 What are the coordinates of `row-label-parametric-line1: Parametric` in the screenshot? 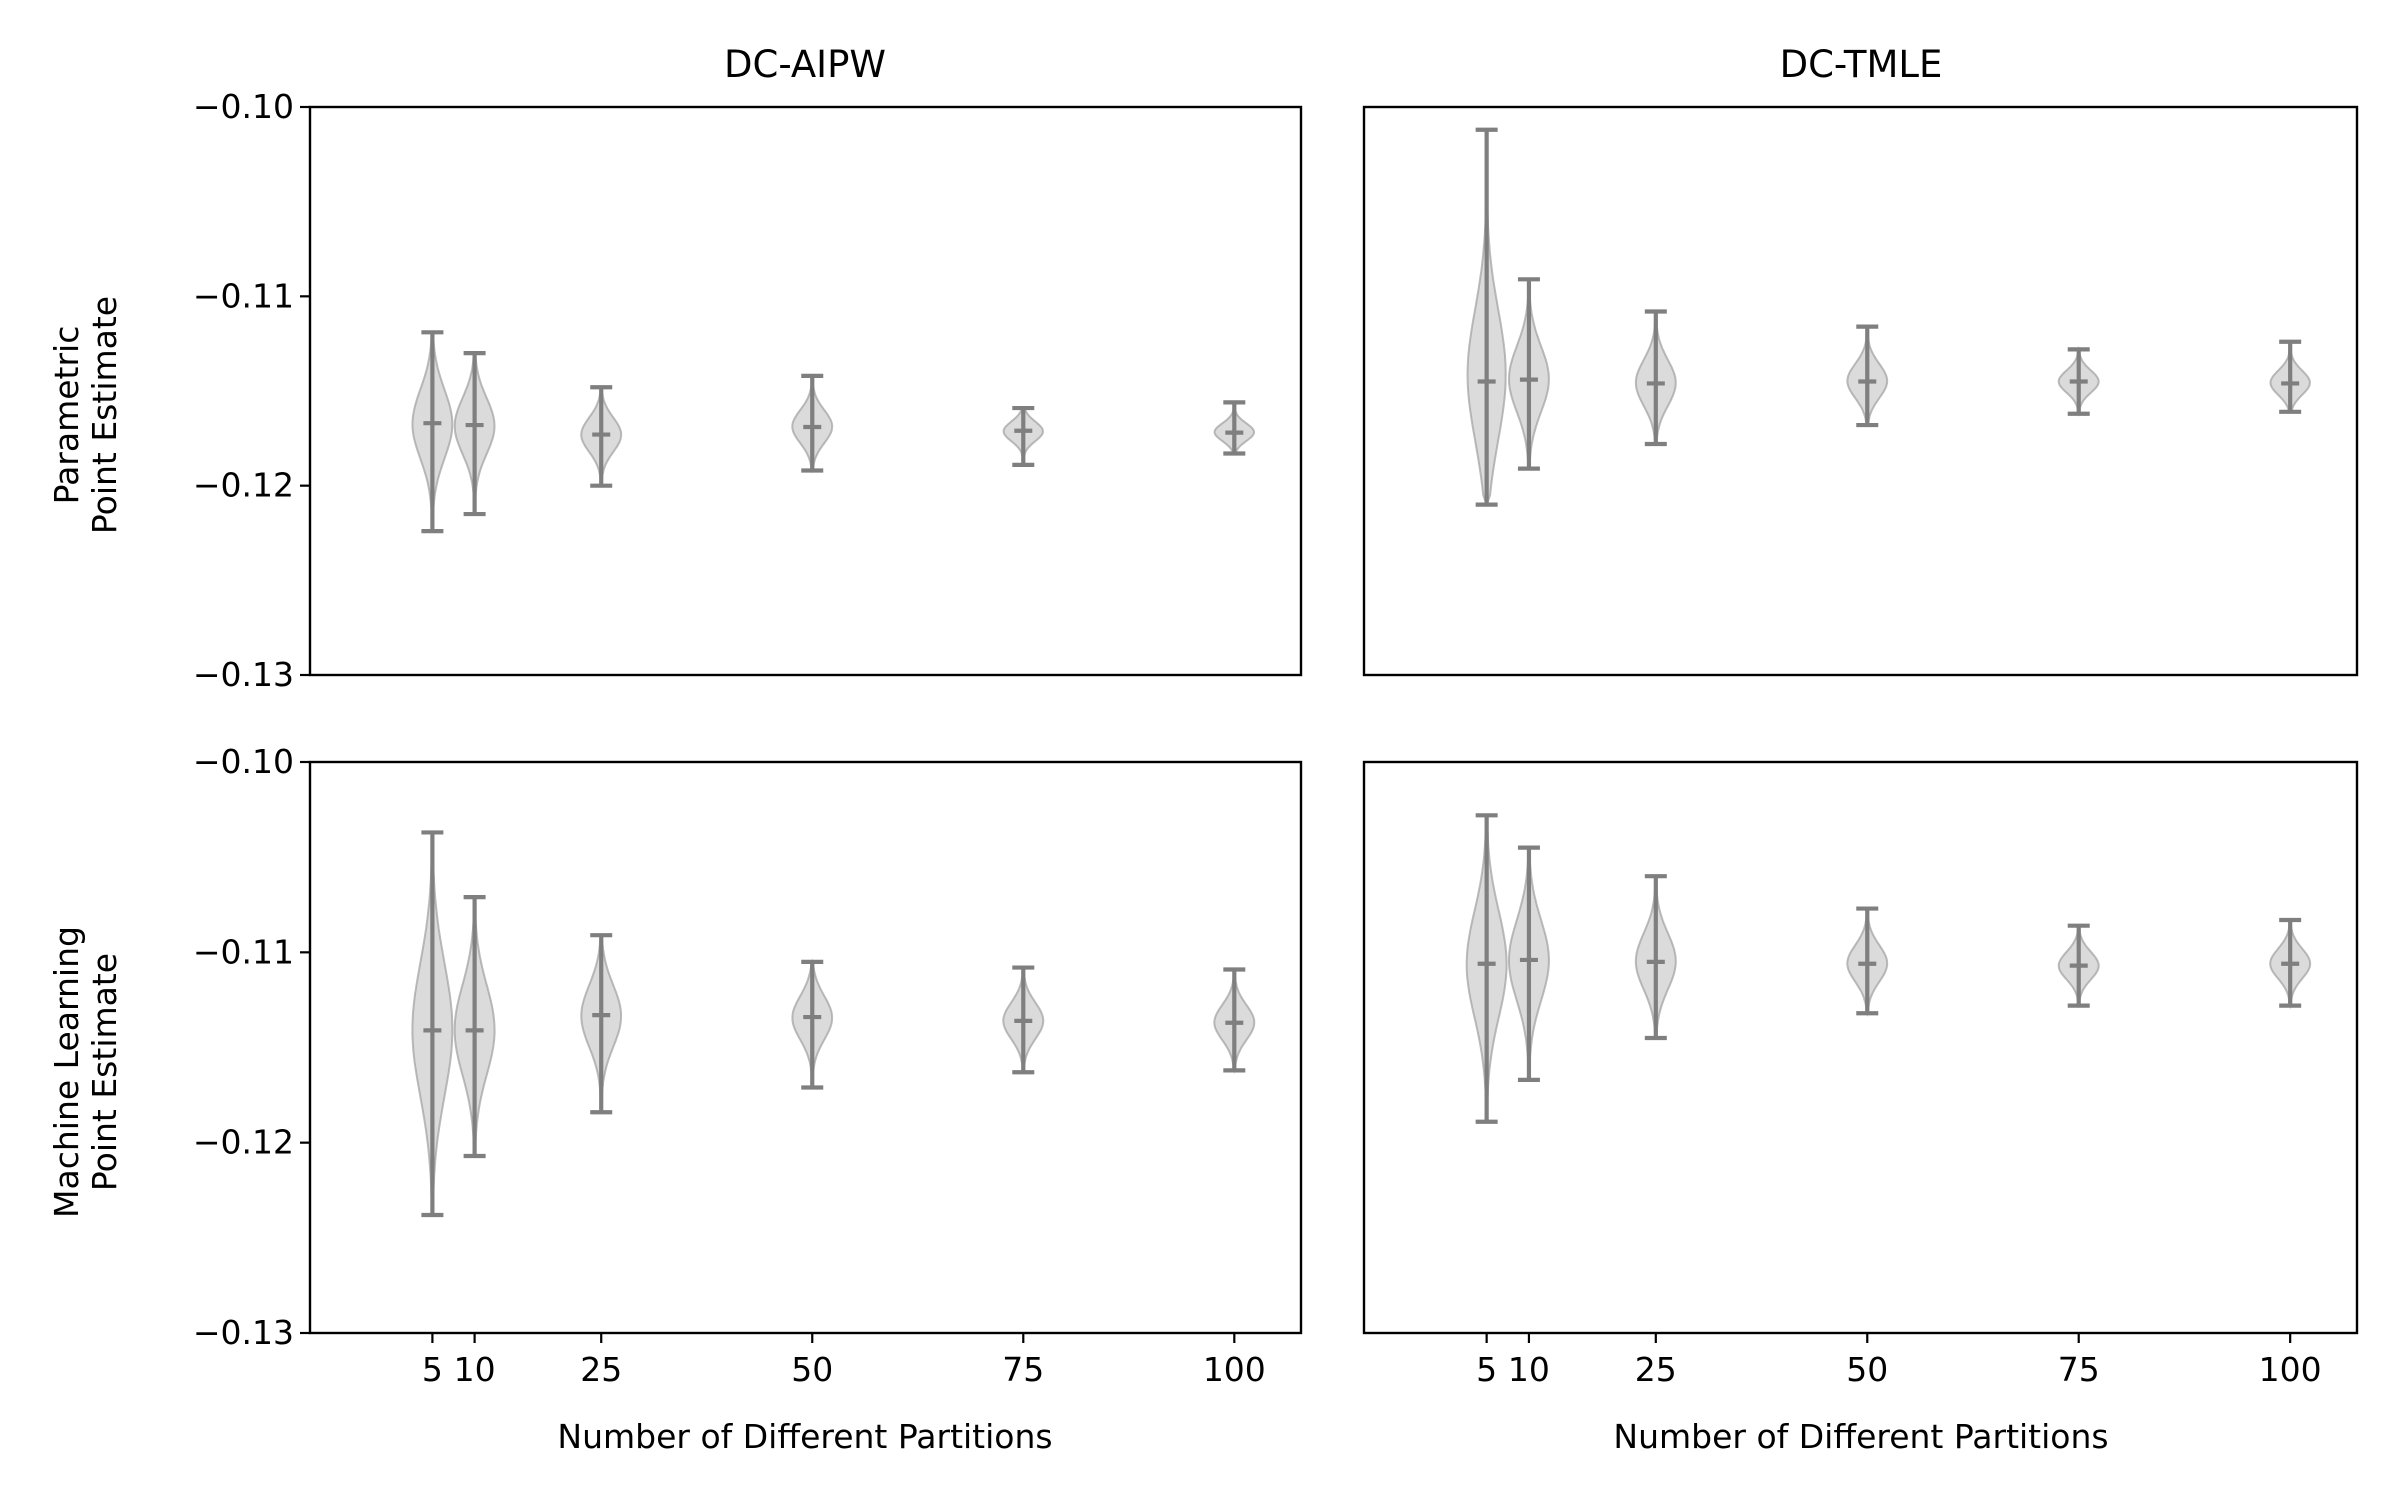 It's located at (66, 415).